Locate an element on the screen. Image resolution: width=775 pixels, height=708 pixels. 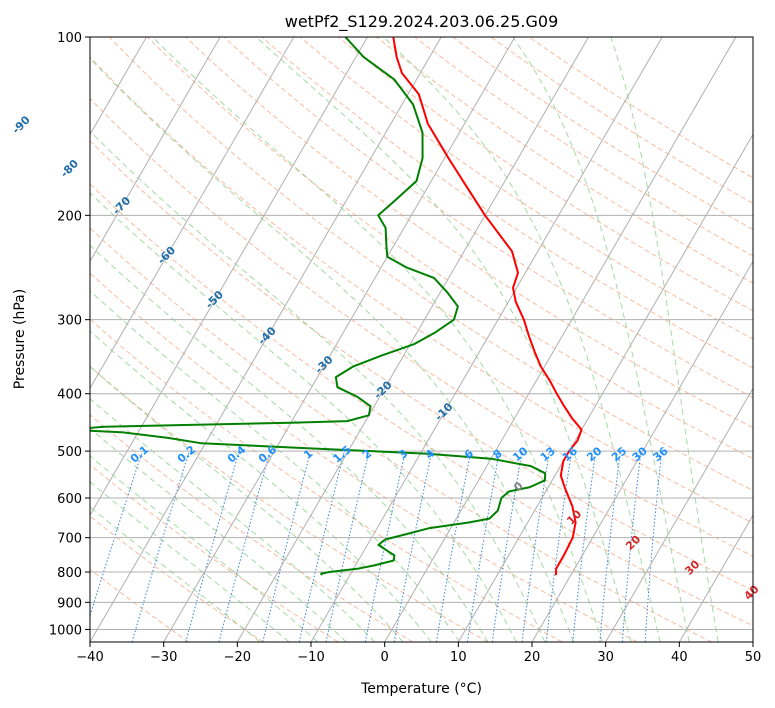
x-tick-label: 0 is located at coordinates (385, 657).